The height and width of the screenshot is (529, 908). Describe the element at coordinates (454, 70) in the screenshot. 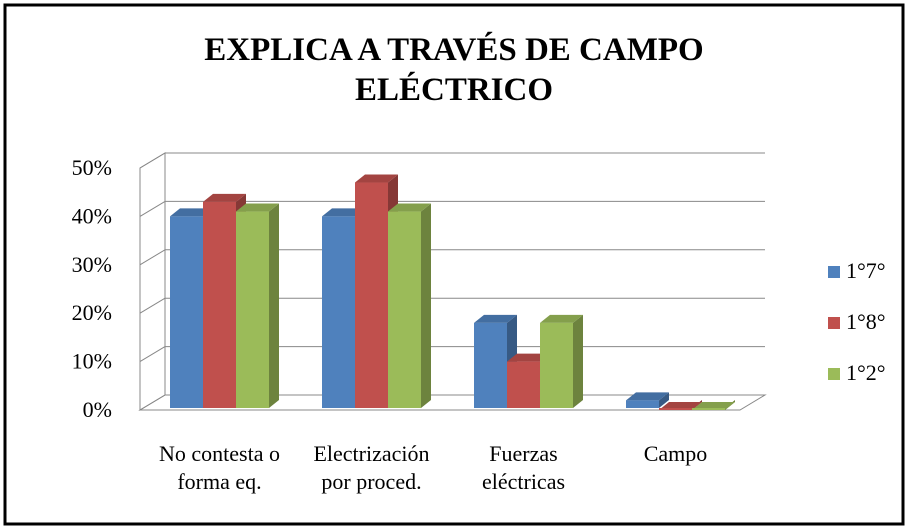

I see `chart-title: EXPLICA A TRAVÉS DE CAMPO ELÉCTRICO` at that location.